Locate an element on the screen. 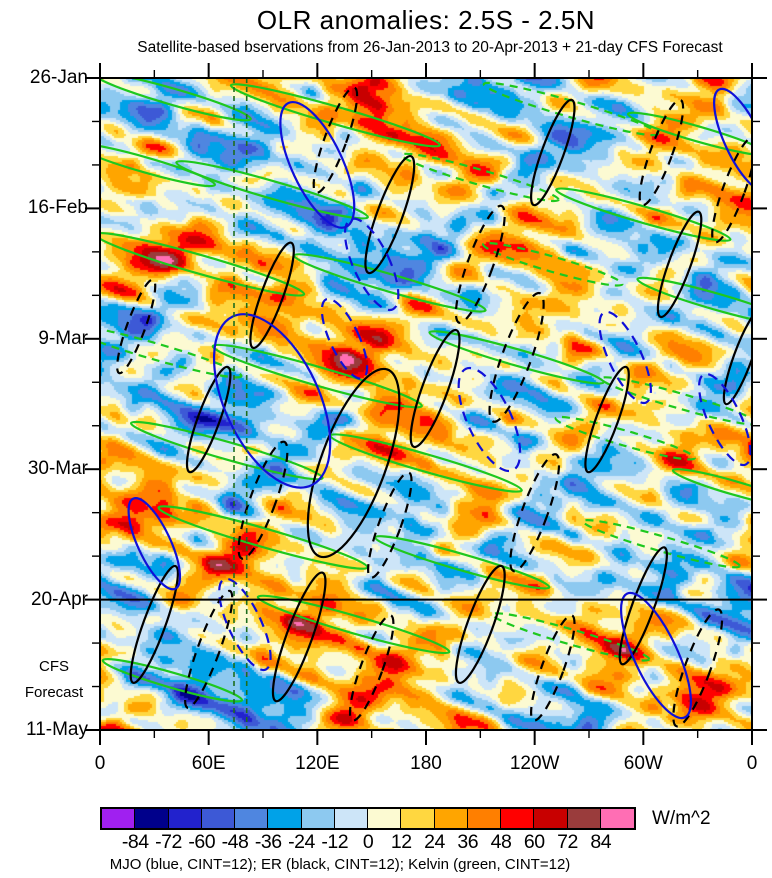 The width and height of the screenshot is (772, 878). cfs-forecast-label-line1: CFS is located at coordinates (54, 666).